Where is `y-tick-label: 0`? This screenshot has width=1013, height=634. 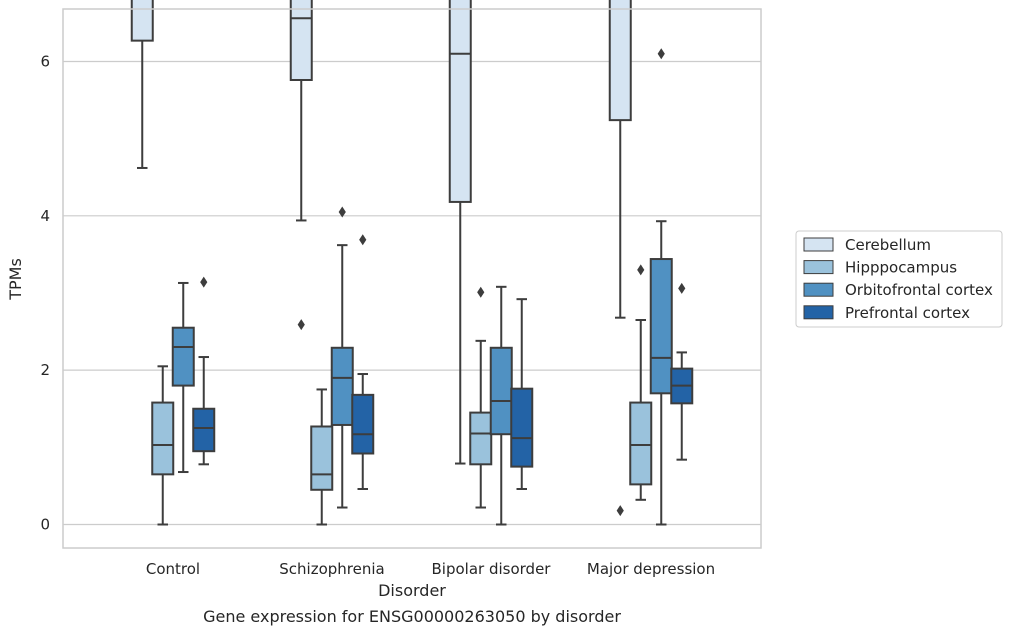 y-tick-label: 0 is located at coordinates (45, 525).